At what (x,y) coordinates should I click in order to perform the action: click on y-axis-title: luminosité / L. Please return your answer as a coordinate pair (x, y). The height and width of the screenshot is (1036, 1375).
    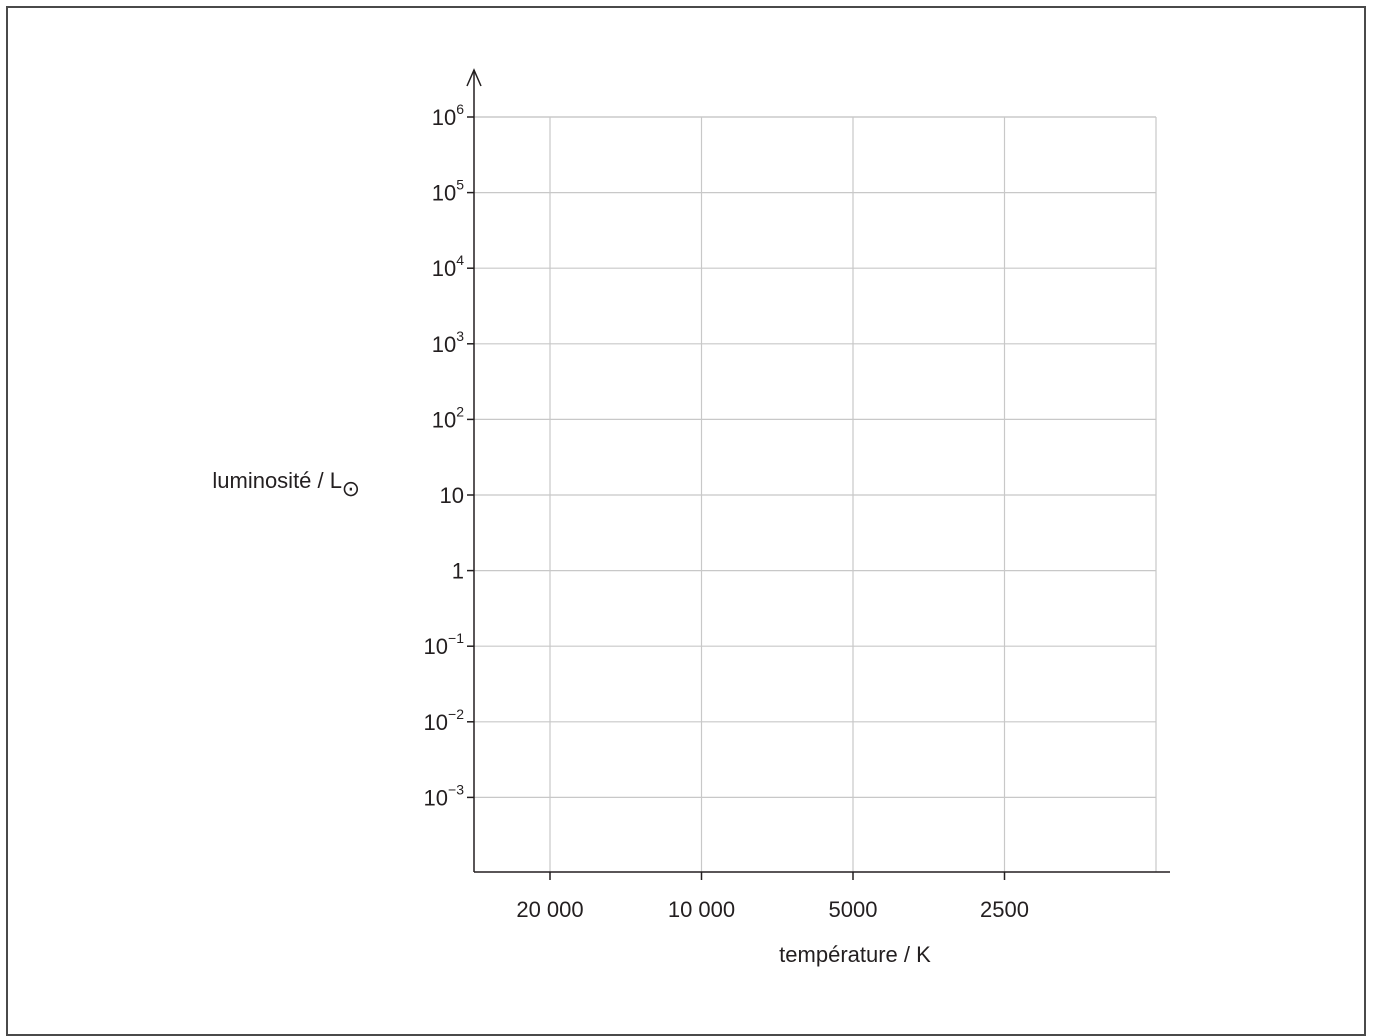
    Looking at the image, I should click on (277, 480).